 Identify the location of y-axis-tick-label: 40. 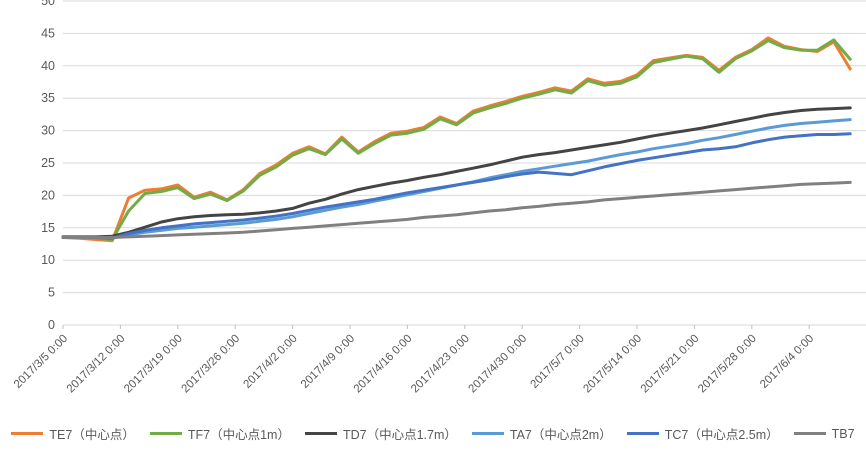
(48, 66).